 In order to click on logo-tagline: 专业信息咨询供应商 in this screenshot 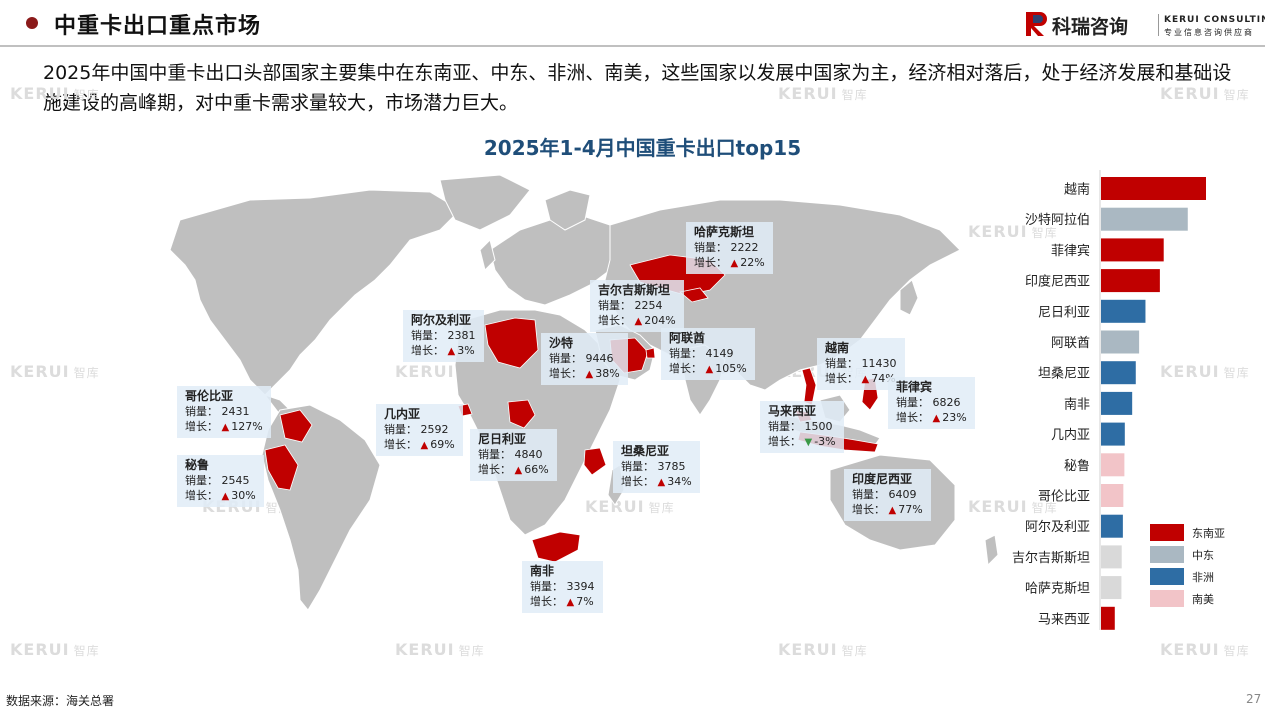, I will do `click(1209, 32)`.